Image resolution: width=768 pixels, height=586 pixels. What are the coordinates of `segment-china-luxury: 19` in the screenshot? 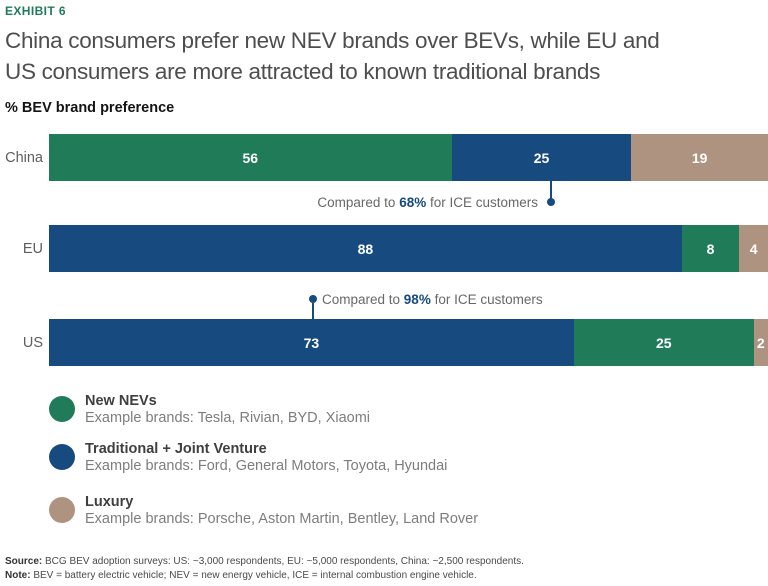 It's located at (699, 157).